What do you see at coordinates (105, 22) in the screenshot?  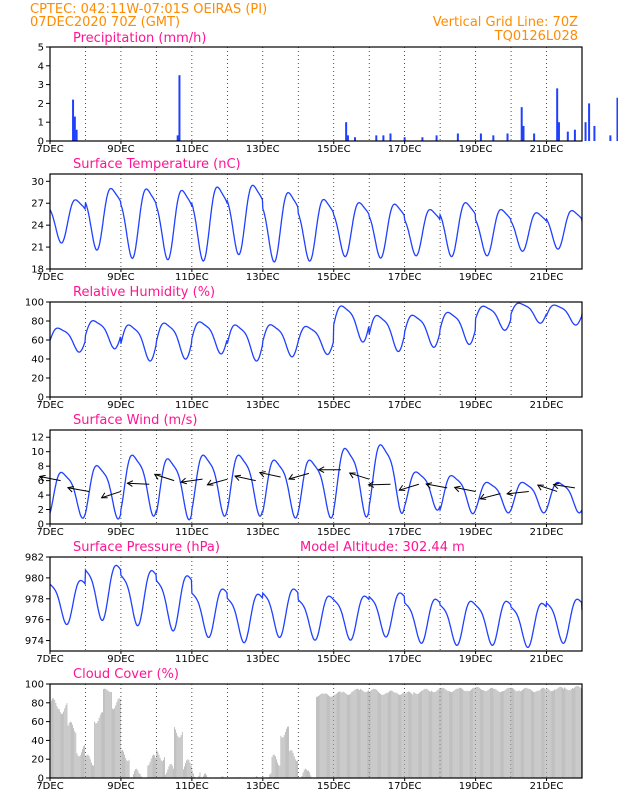 I see `run-header: 07DEC2020 70Z (GMT)` at bounding box center [105, 22].